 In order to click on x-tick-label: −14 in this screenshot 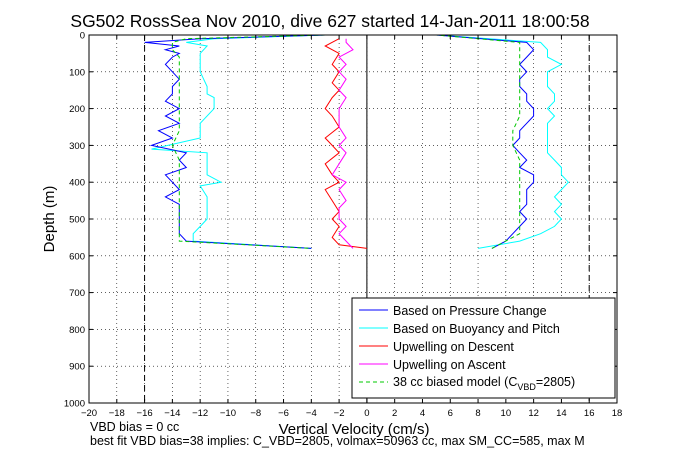, I will do `click(172, 413)`.